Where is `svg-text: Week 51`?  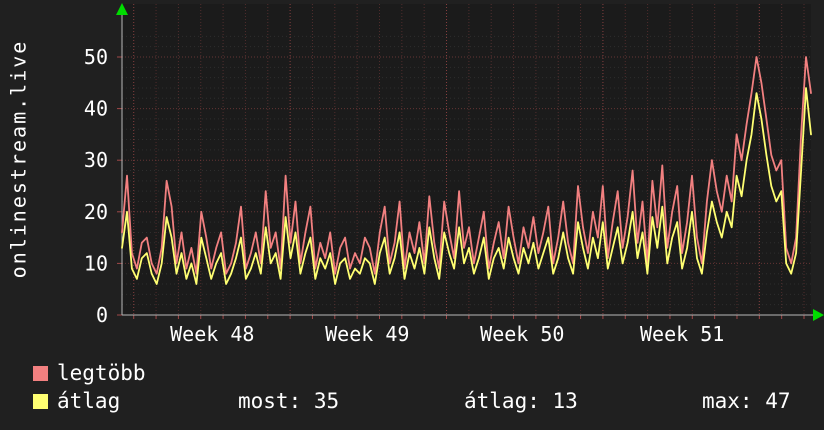
svg-text: Week 51 is located at coordinates (682, 334).